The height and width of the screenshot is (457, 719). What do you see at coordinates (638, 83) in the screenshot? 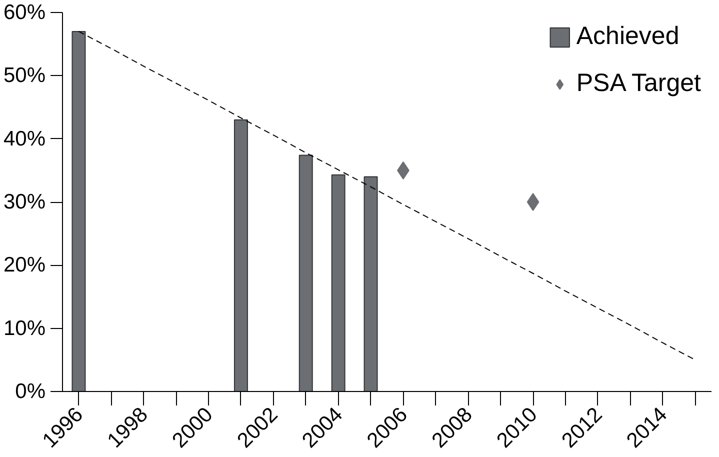
I see `legend-label: PSA Target` at bounding box center [638, 83].